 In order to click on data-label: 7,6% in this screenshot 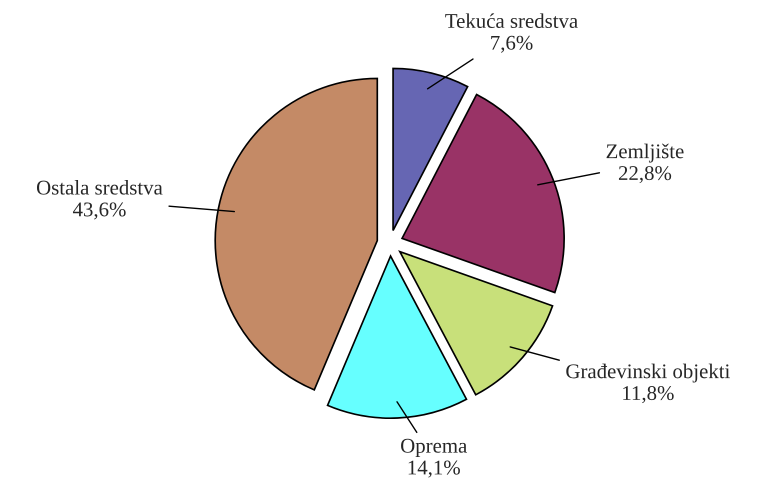, I will do `click(512, 44)`.